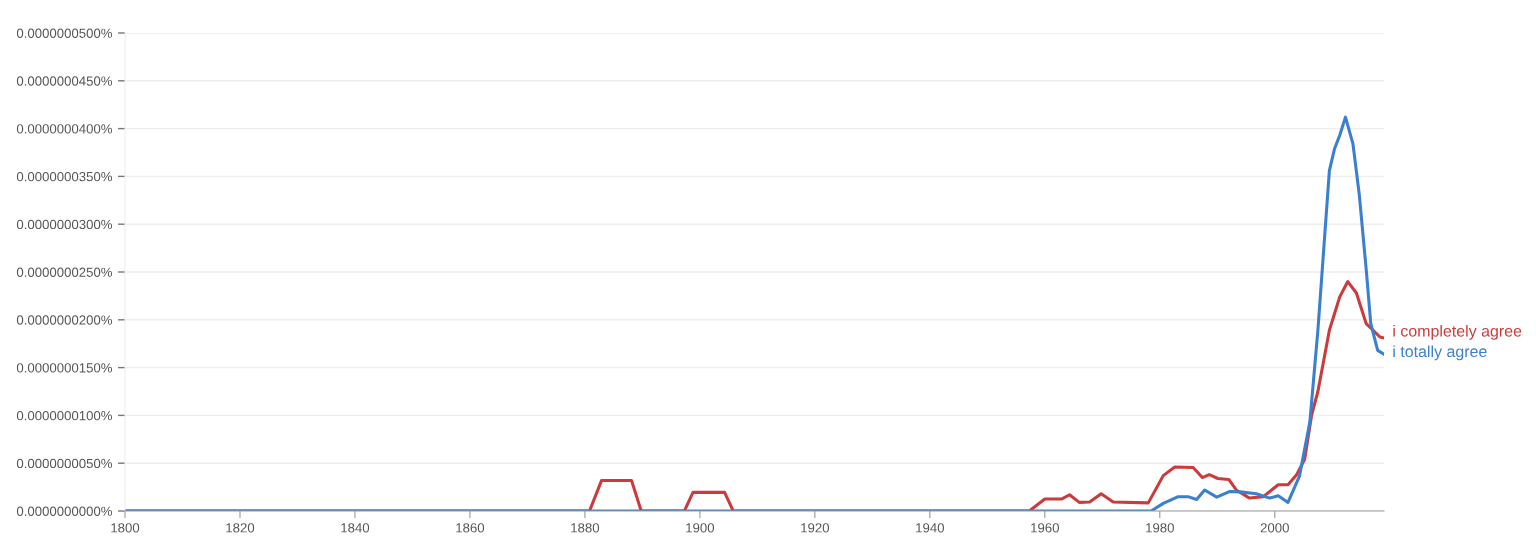  Describe the element at coordinates (470, 528) in the screenshot. I see `x-tick-label: 1860` at that location.